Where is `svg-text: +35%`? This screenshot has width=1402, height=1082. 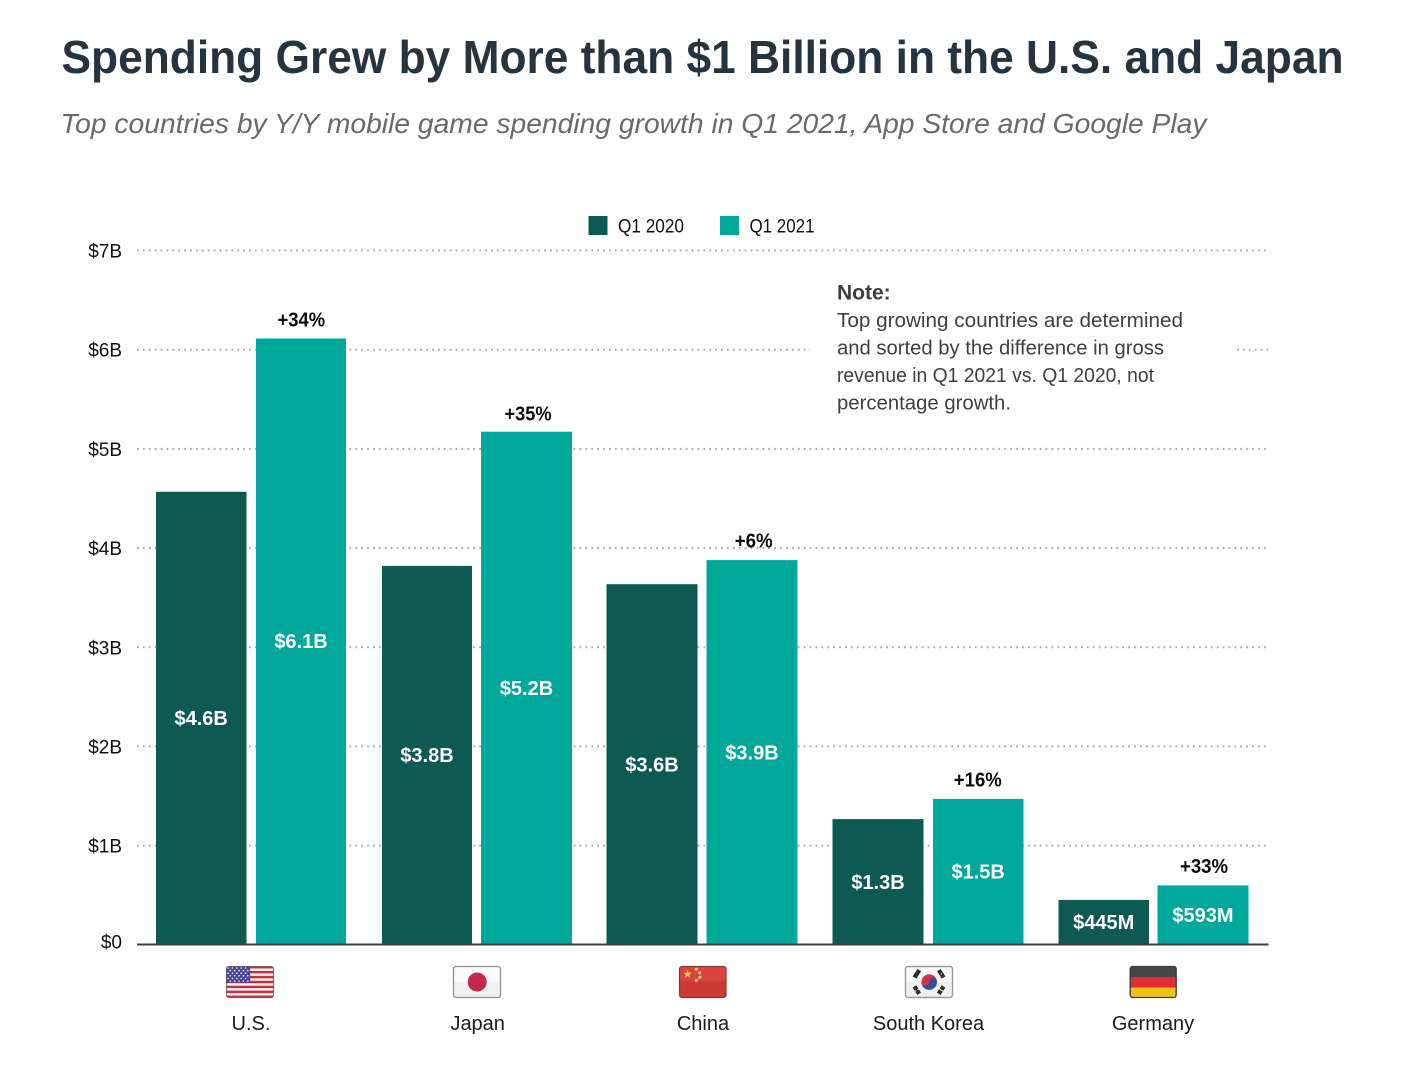 svg-text: +35% is located at coordinates (528, 415).